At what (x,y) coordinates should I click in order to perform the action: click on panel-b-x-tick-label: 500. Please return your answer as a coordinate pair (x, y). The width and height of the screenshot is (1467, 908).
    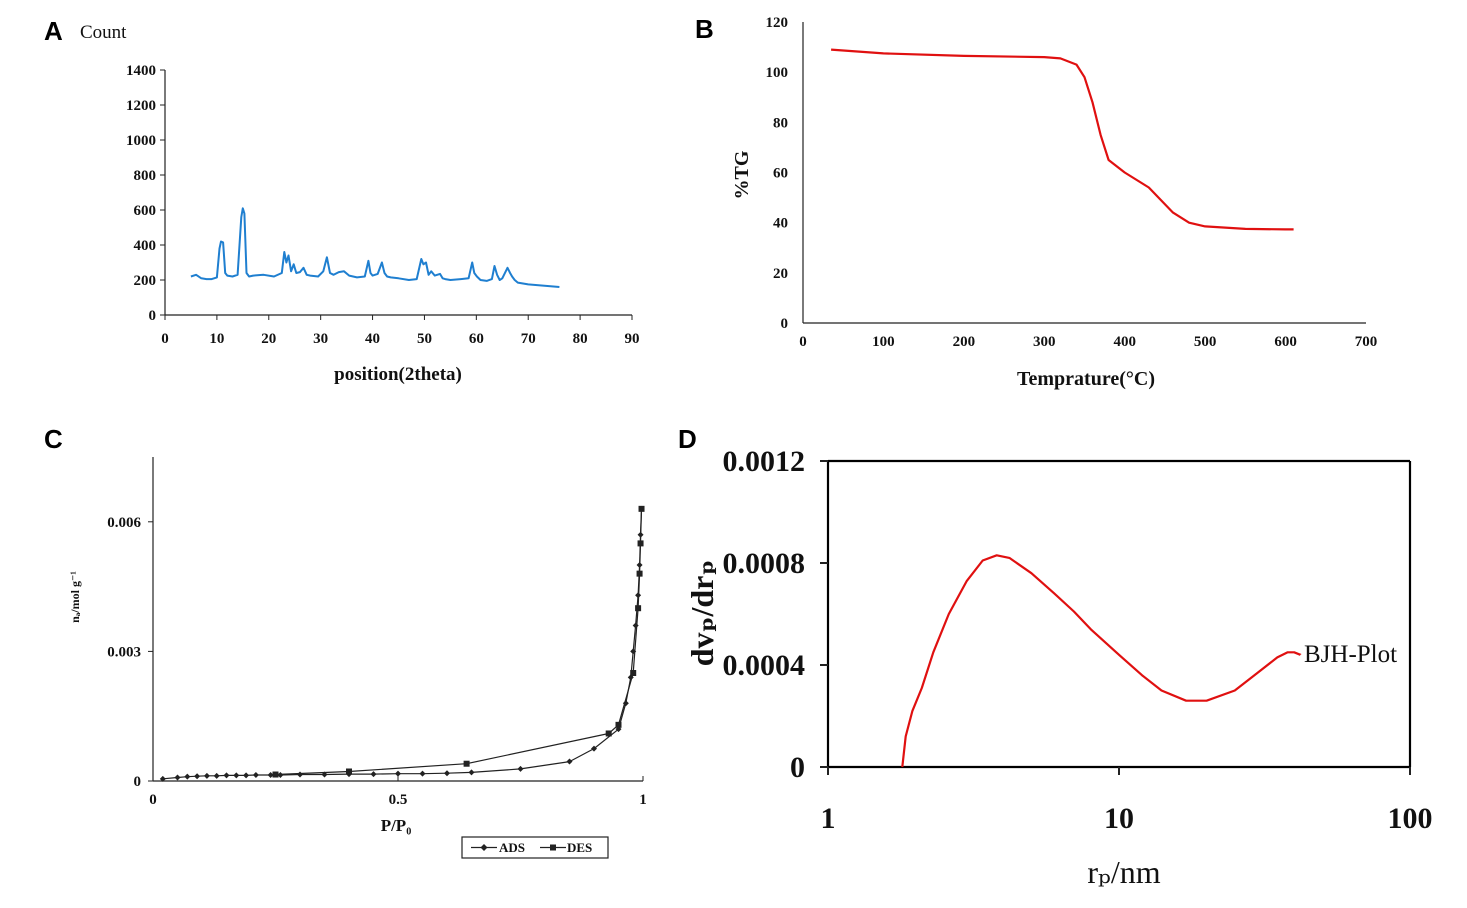
    Looking at the image, I should click on (1205, 342).